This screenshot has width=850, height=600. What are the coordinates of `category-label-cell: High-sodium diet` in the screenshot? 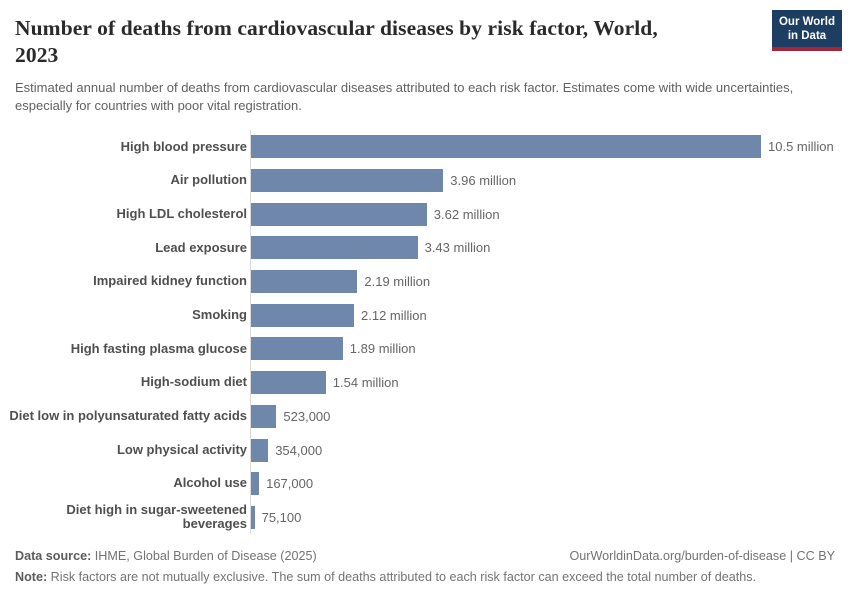 It's located at (131, 382).